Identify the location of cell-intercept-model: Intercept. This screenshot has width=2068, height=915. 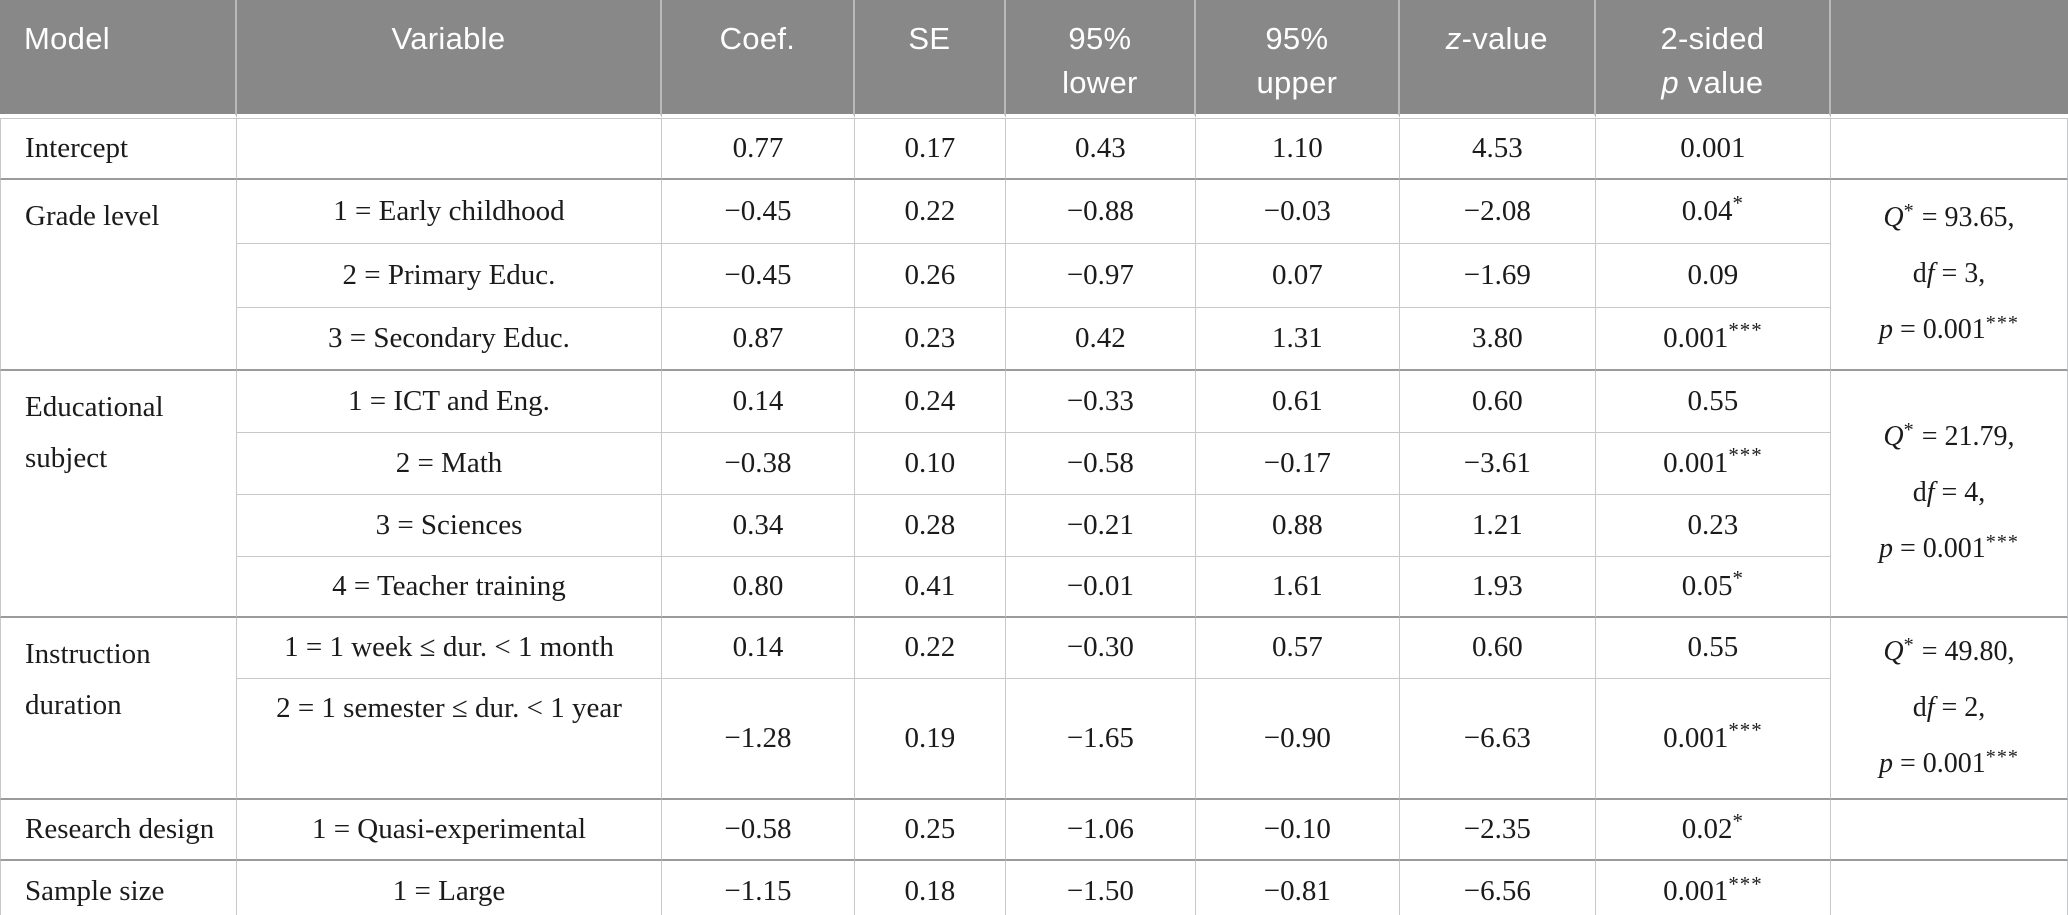
(118, 149).